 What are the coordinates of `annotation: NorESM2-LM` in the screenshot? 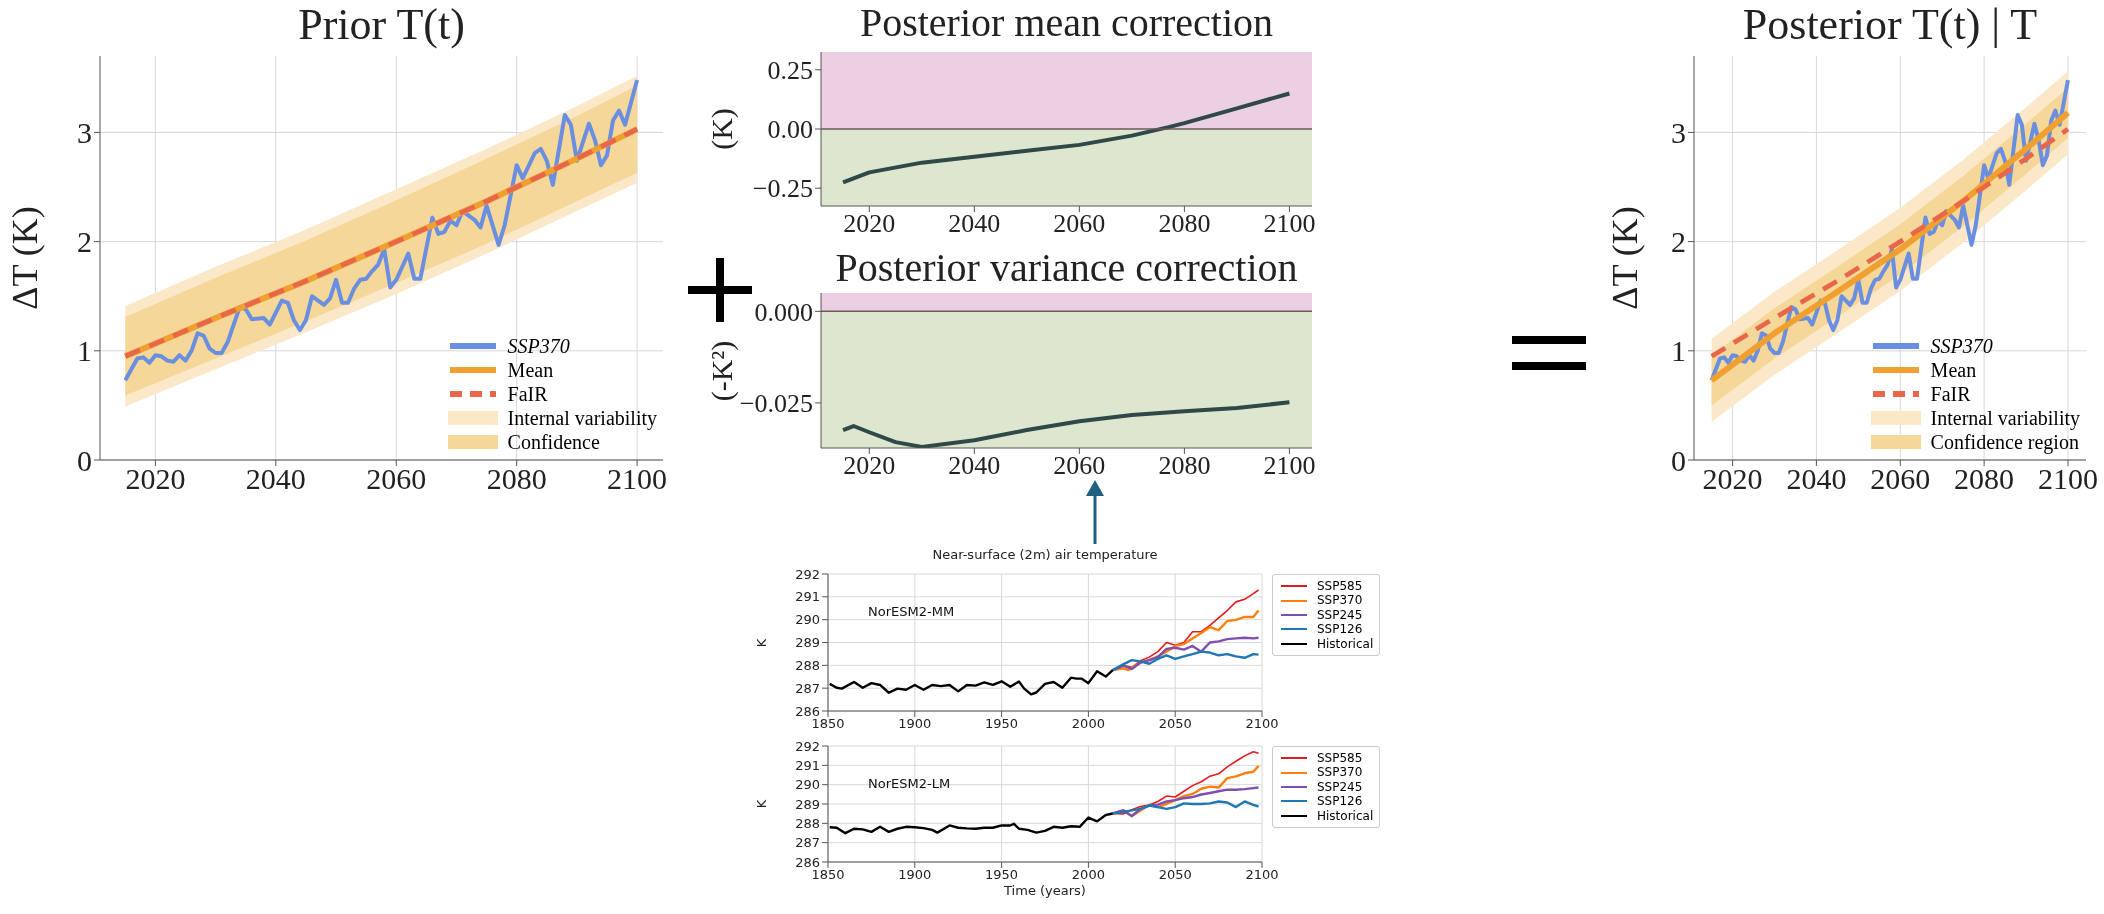 It's located at (909, 783).